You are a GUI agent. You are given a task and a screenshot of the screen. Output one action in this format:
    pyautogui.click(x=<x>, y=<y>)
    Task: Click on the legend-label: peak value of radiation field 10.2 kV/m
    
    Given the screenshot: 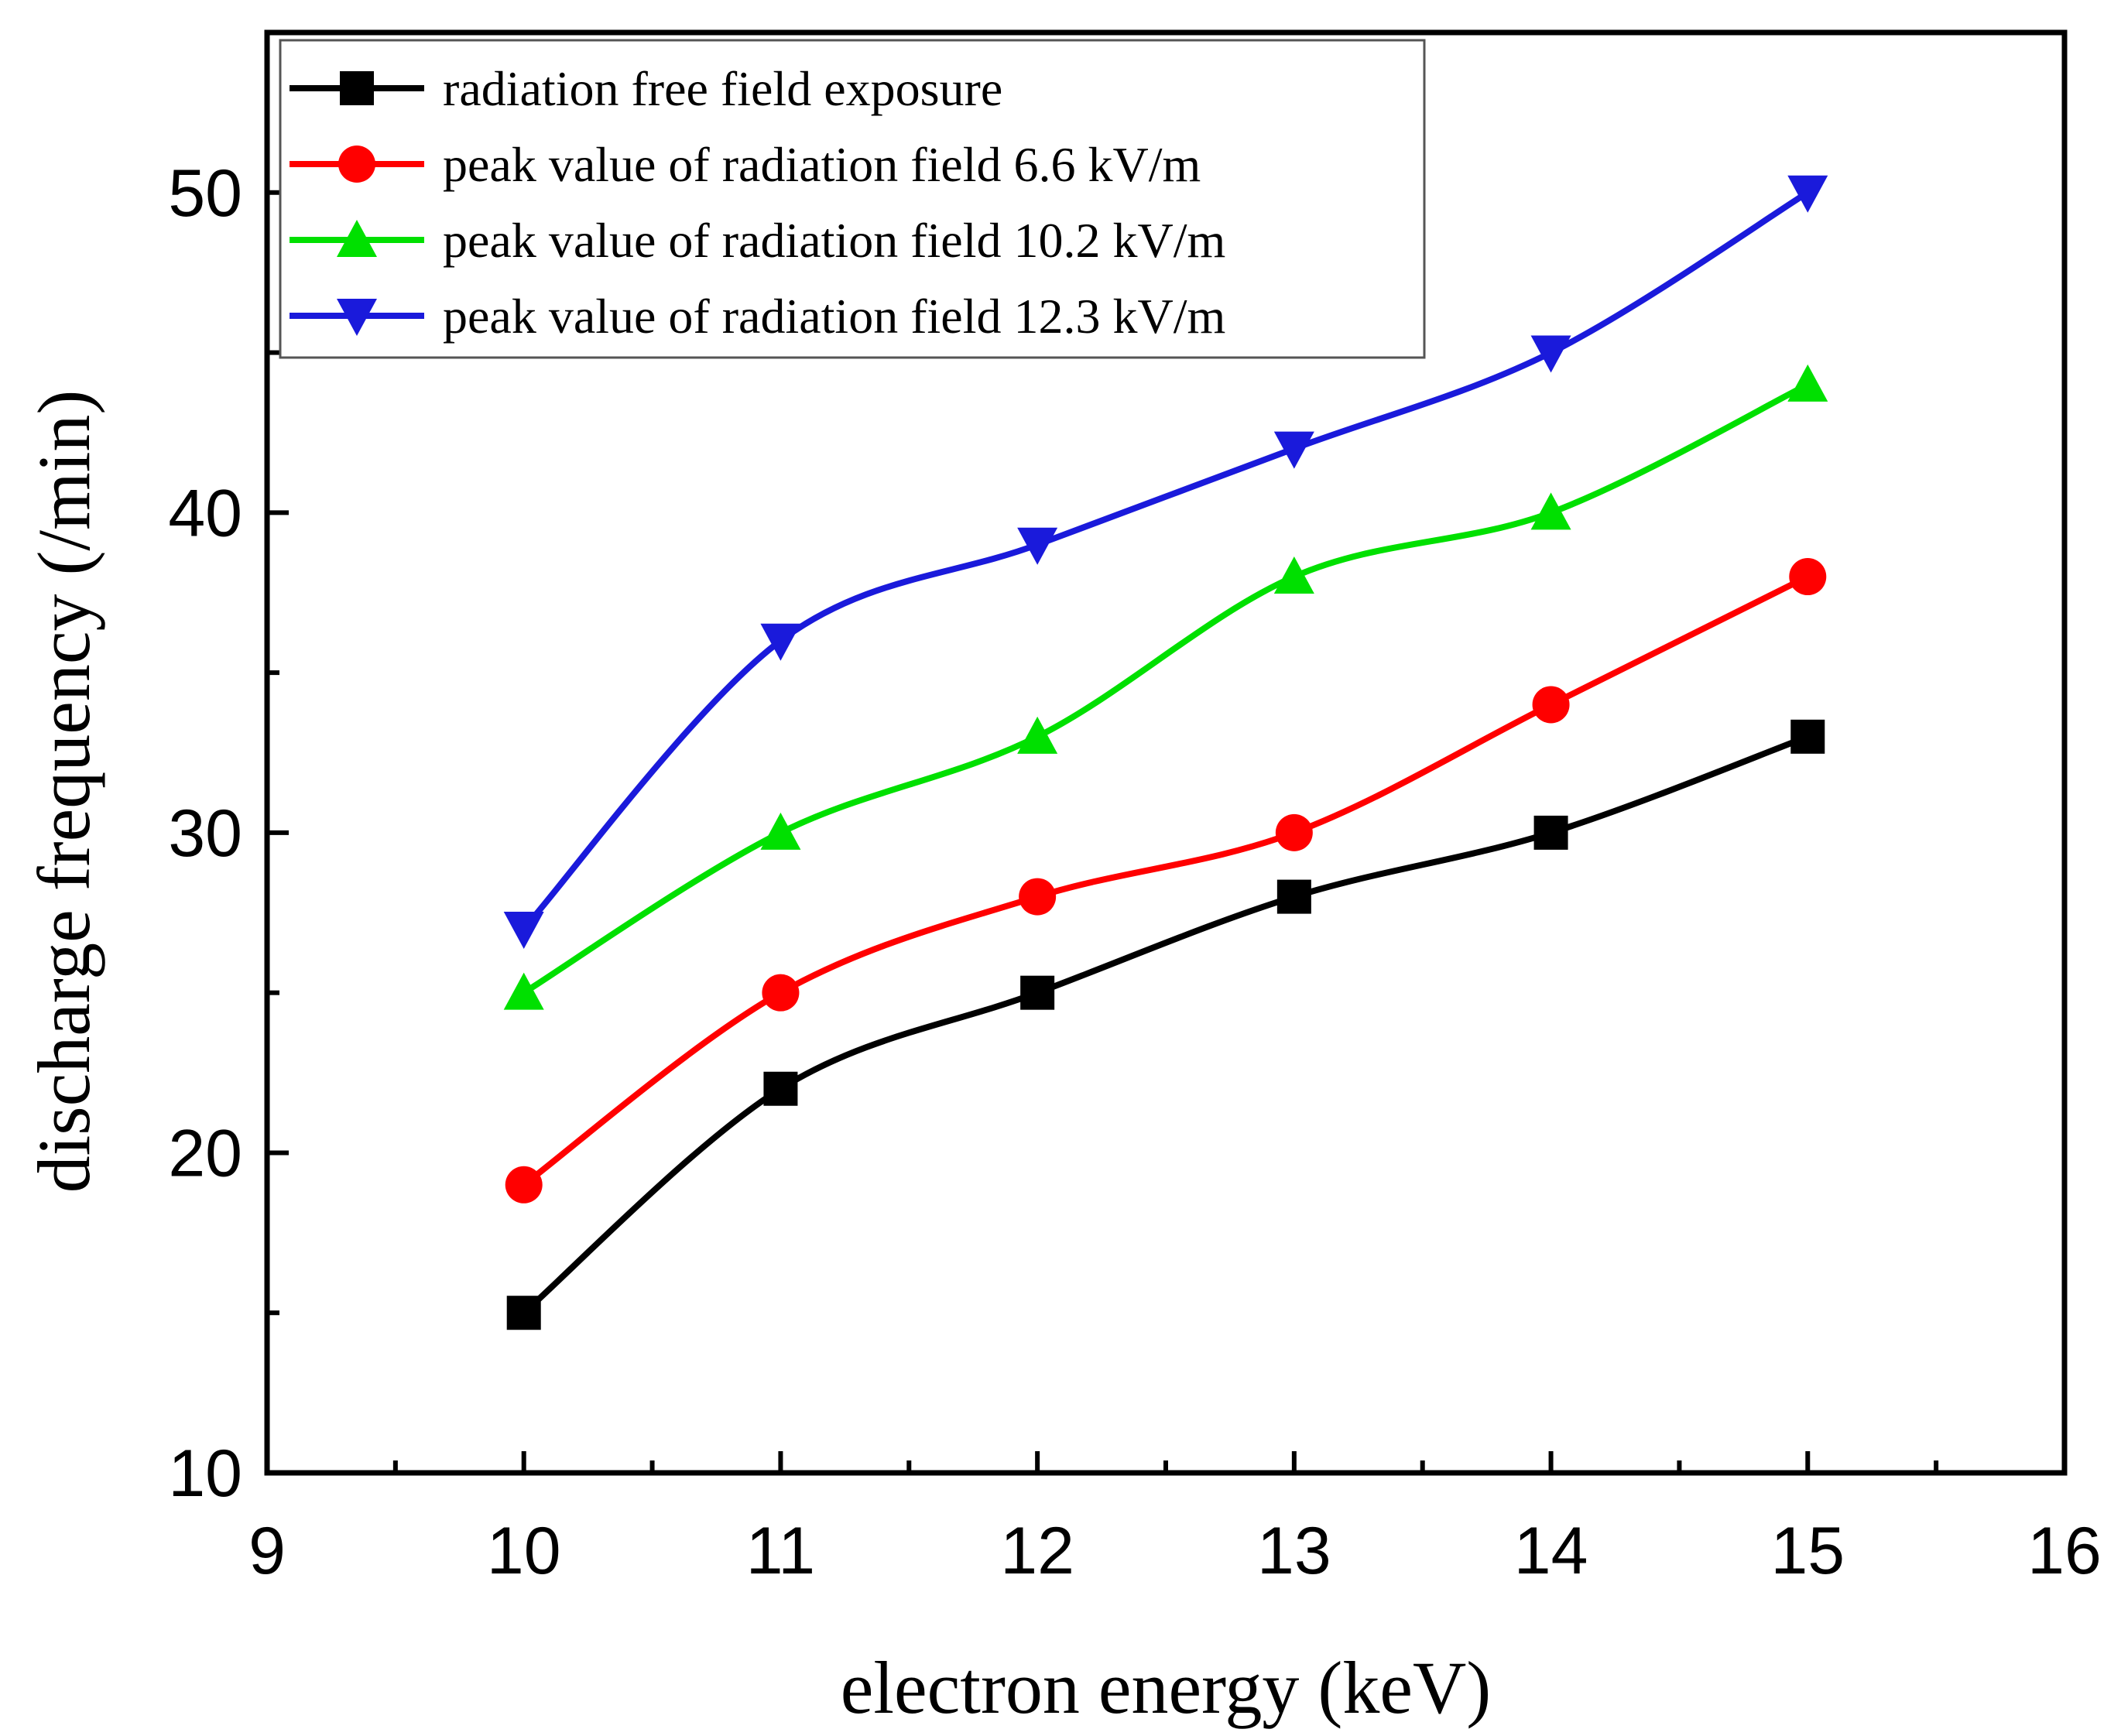 What is the action you would take?
    pyautogui.click(x=834, y=240)
    